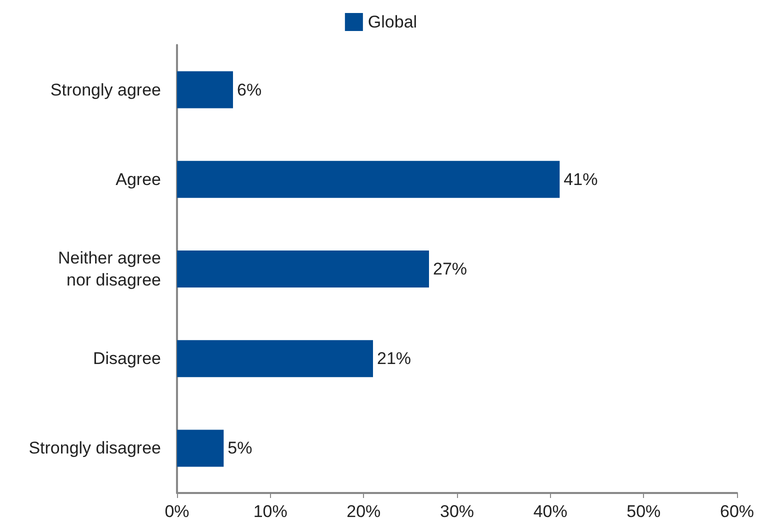  I want to click on legend-label: Global, so click(393, 22).